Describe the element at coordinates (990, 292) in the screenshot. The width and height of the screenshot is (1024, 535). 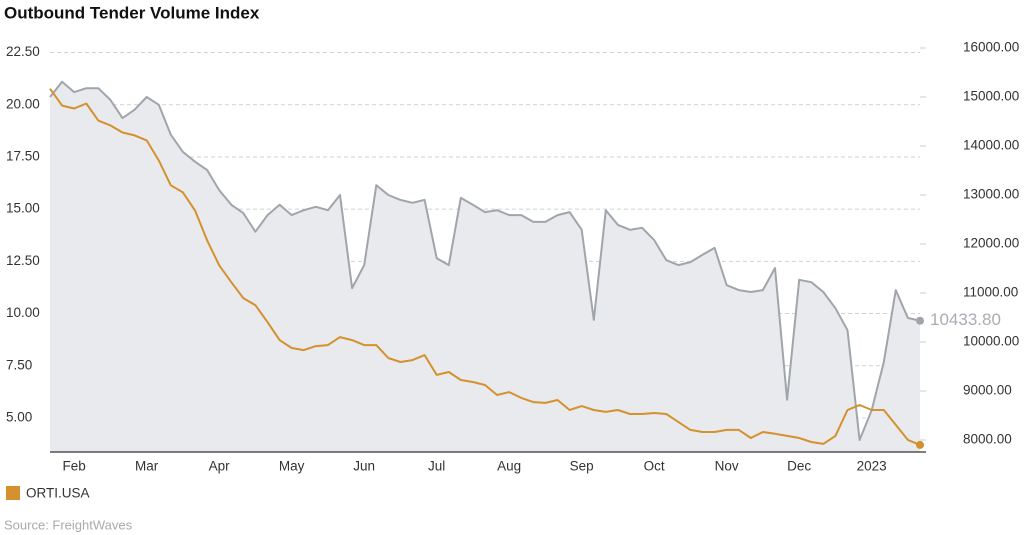
I see `y2-tick-label: 11000.00` at that location.